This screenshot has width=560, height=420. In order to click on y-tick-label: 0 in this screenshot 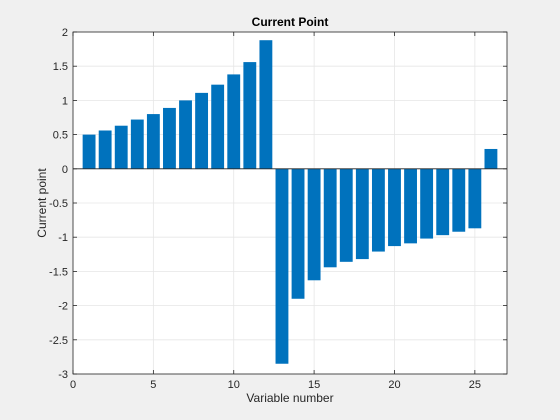, I will do `click(65, 170)`.